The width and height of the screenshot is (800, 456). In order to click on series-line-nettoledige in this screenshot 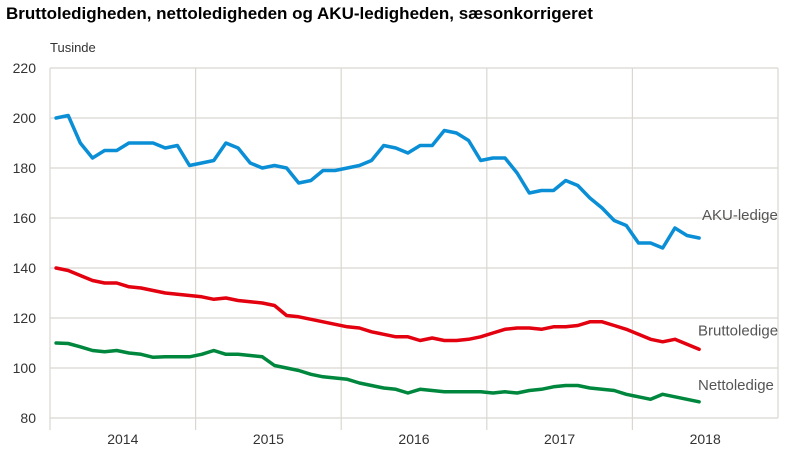, I will do `click(377, 372)`.